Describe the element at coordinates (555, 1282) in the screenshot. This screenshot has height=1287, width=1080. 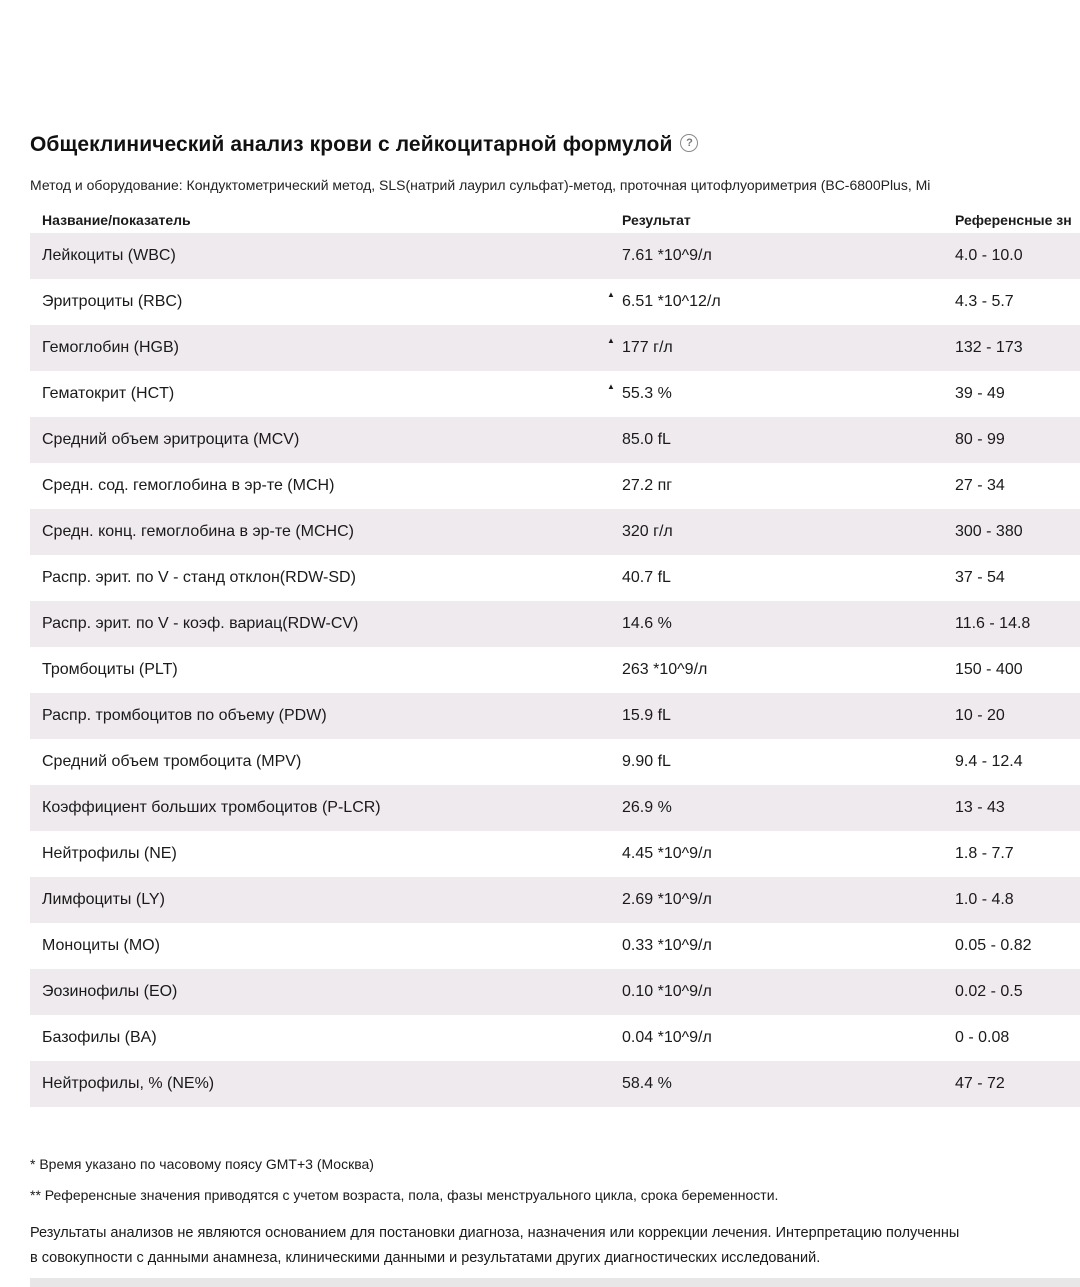
I see `next-section-edge` at that location.